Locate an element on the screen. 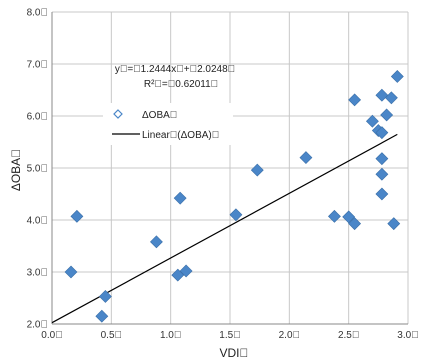 The width and height of the screenshot is (422, 364). x-tick-label: 0.5  is located at coordinates (111, 335).